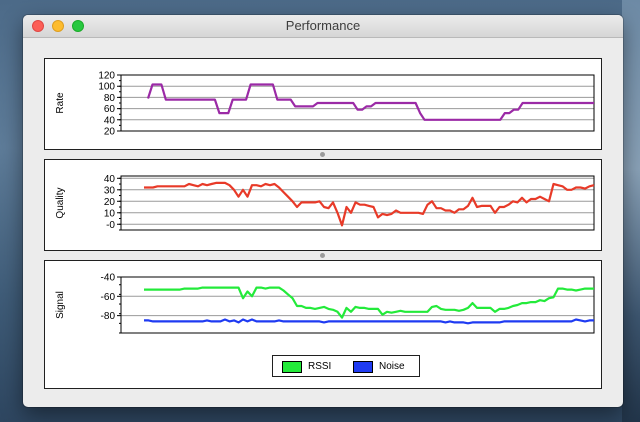  I want to click on rate-tick-label: 80, so click(110, 98).